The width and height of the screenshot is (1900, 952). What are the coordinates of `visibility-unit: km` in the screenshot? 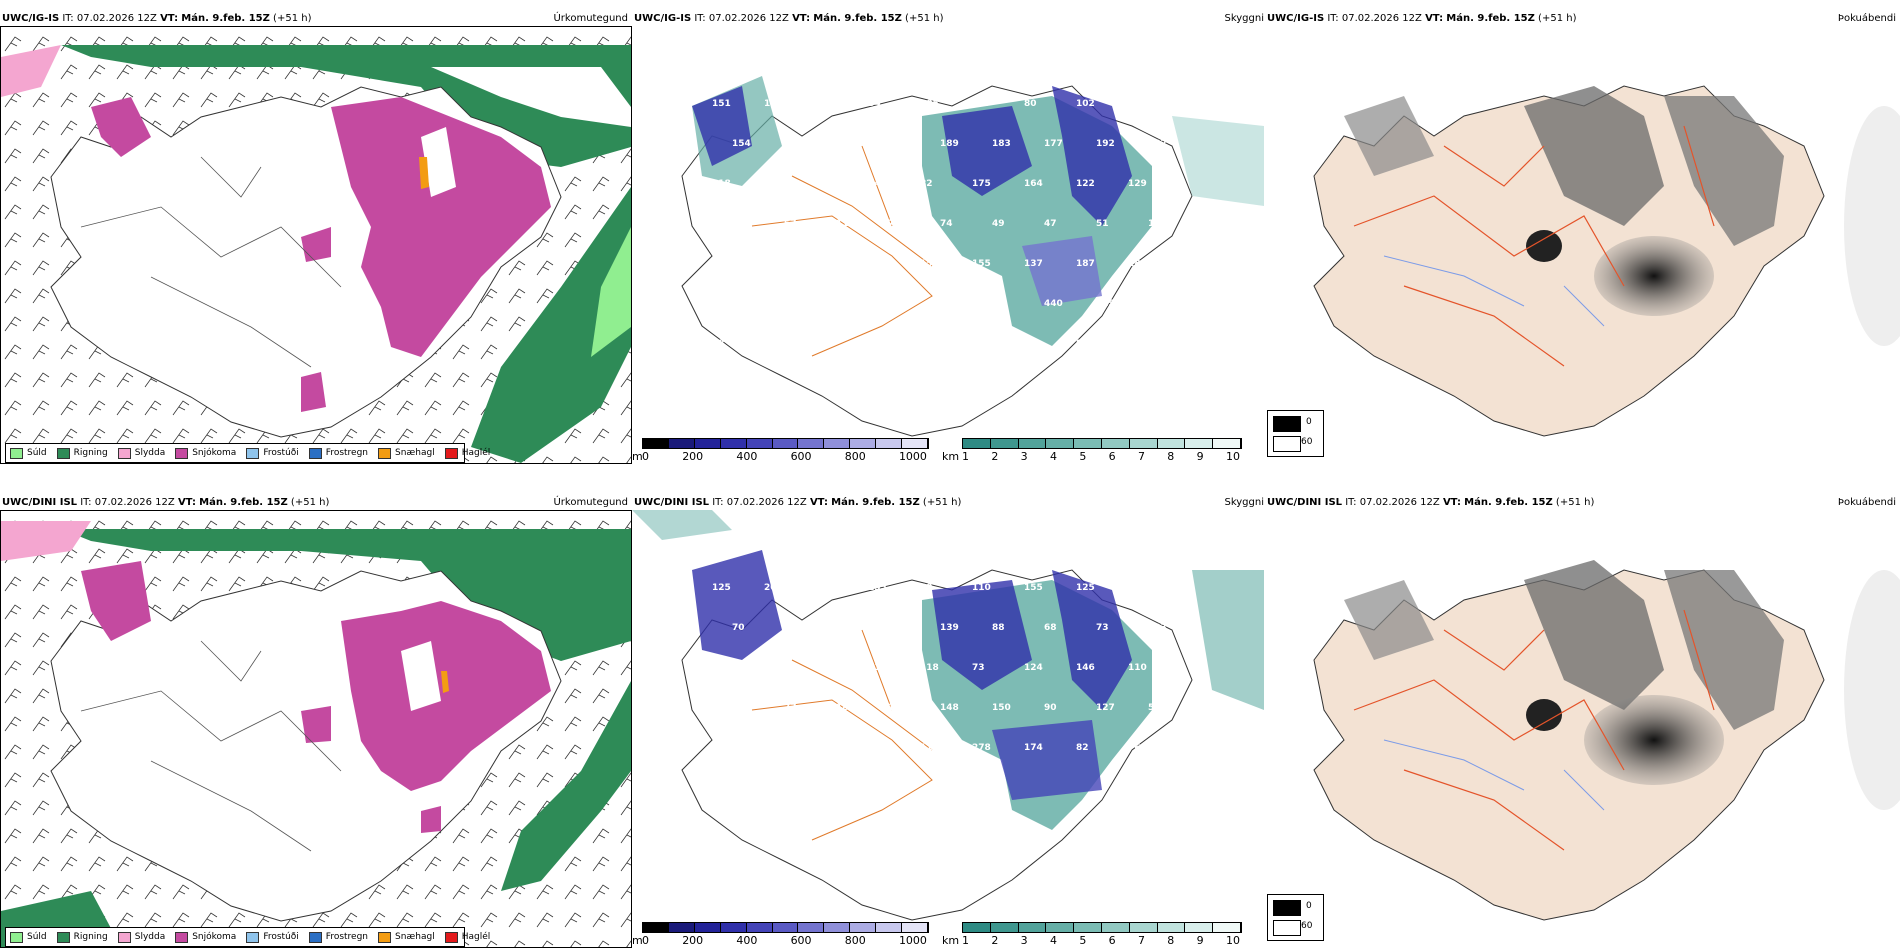 It's located at (951, 456).